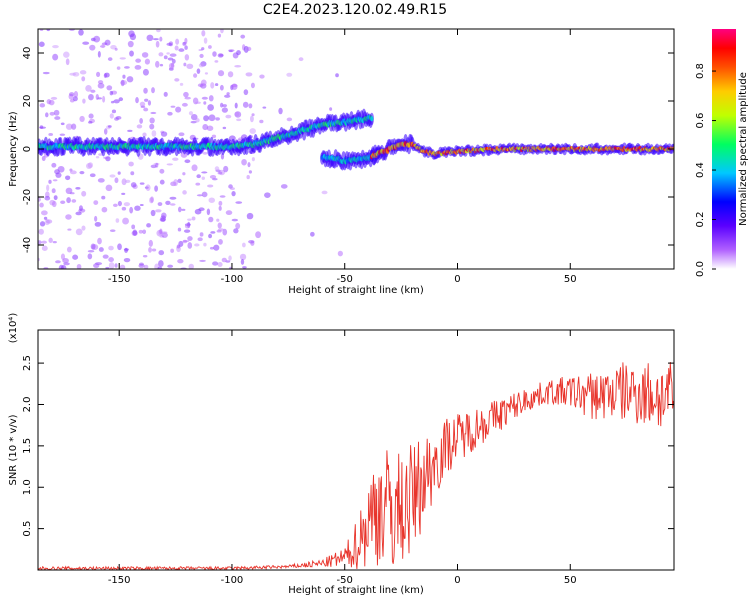 This screenshot has height=600, width=750. Describe the element at coordinates (356, 290) in the screenshot. I see `spectrogram-x-label: Height of straight line (km)` at that location.